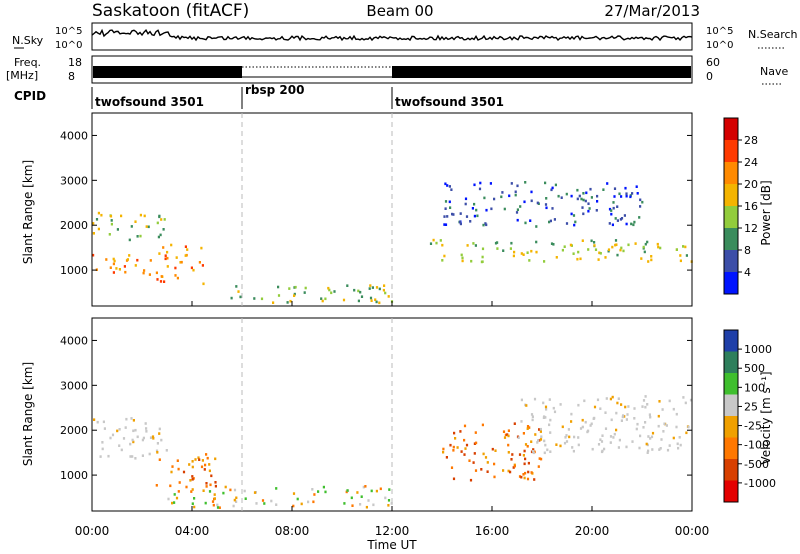  I want to click on noise-right-tick-bottom: 10^0, so click(719, 45).